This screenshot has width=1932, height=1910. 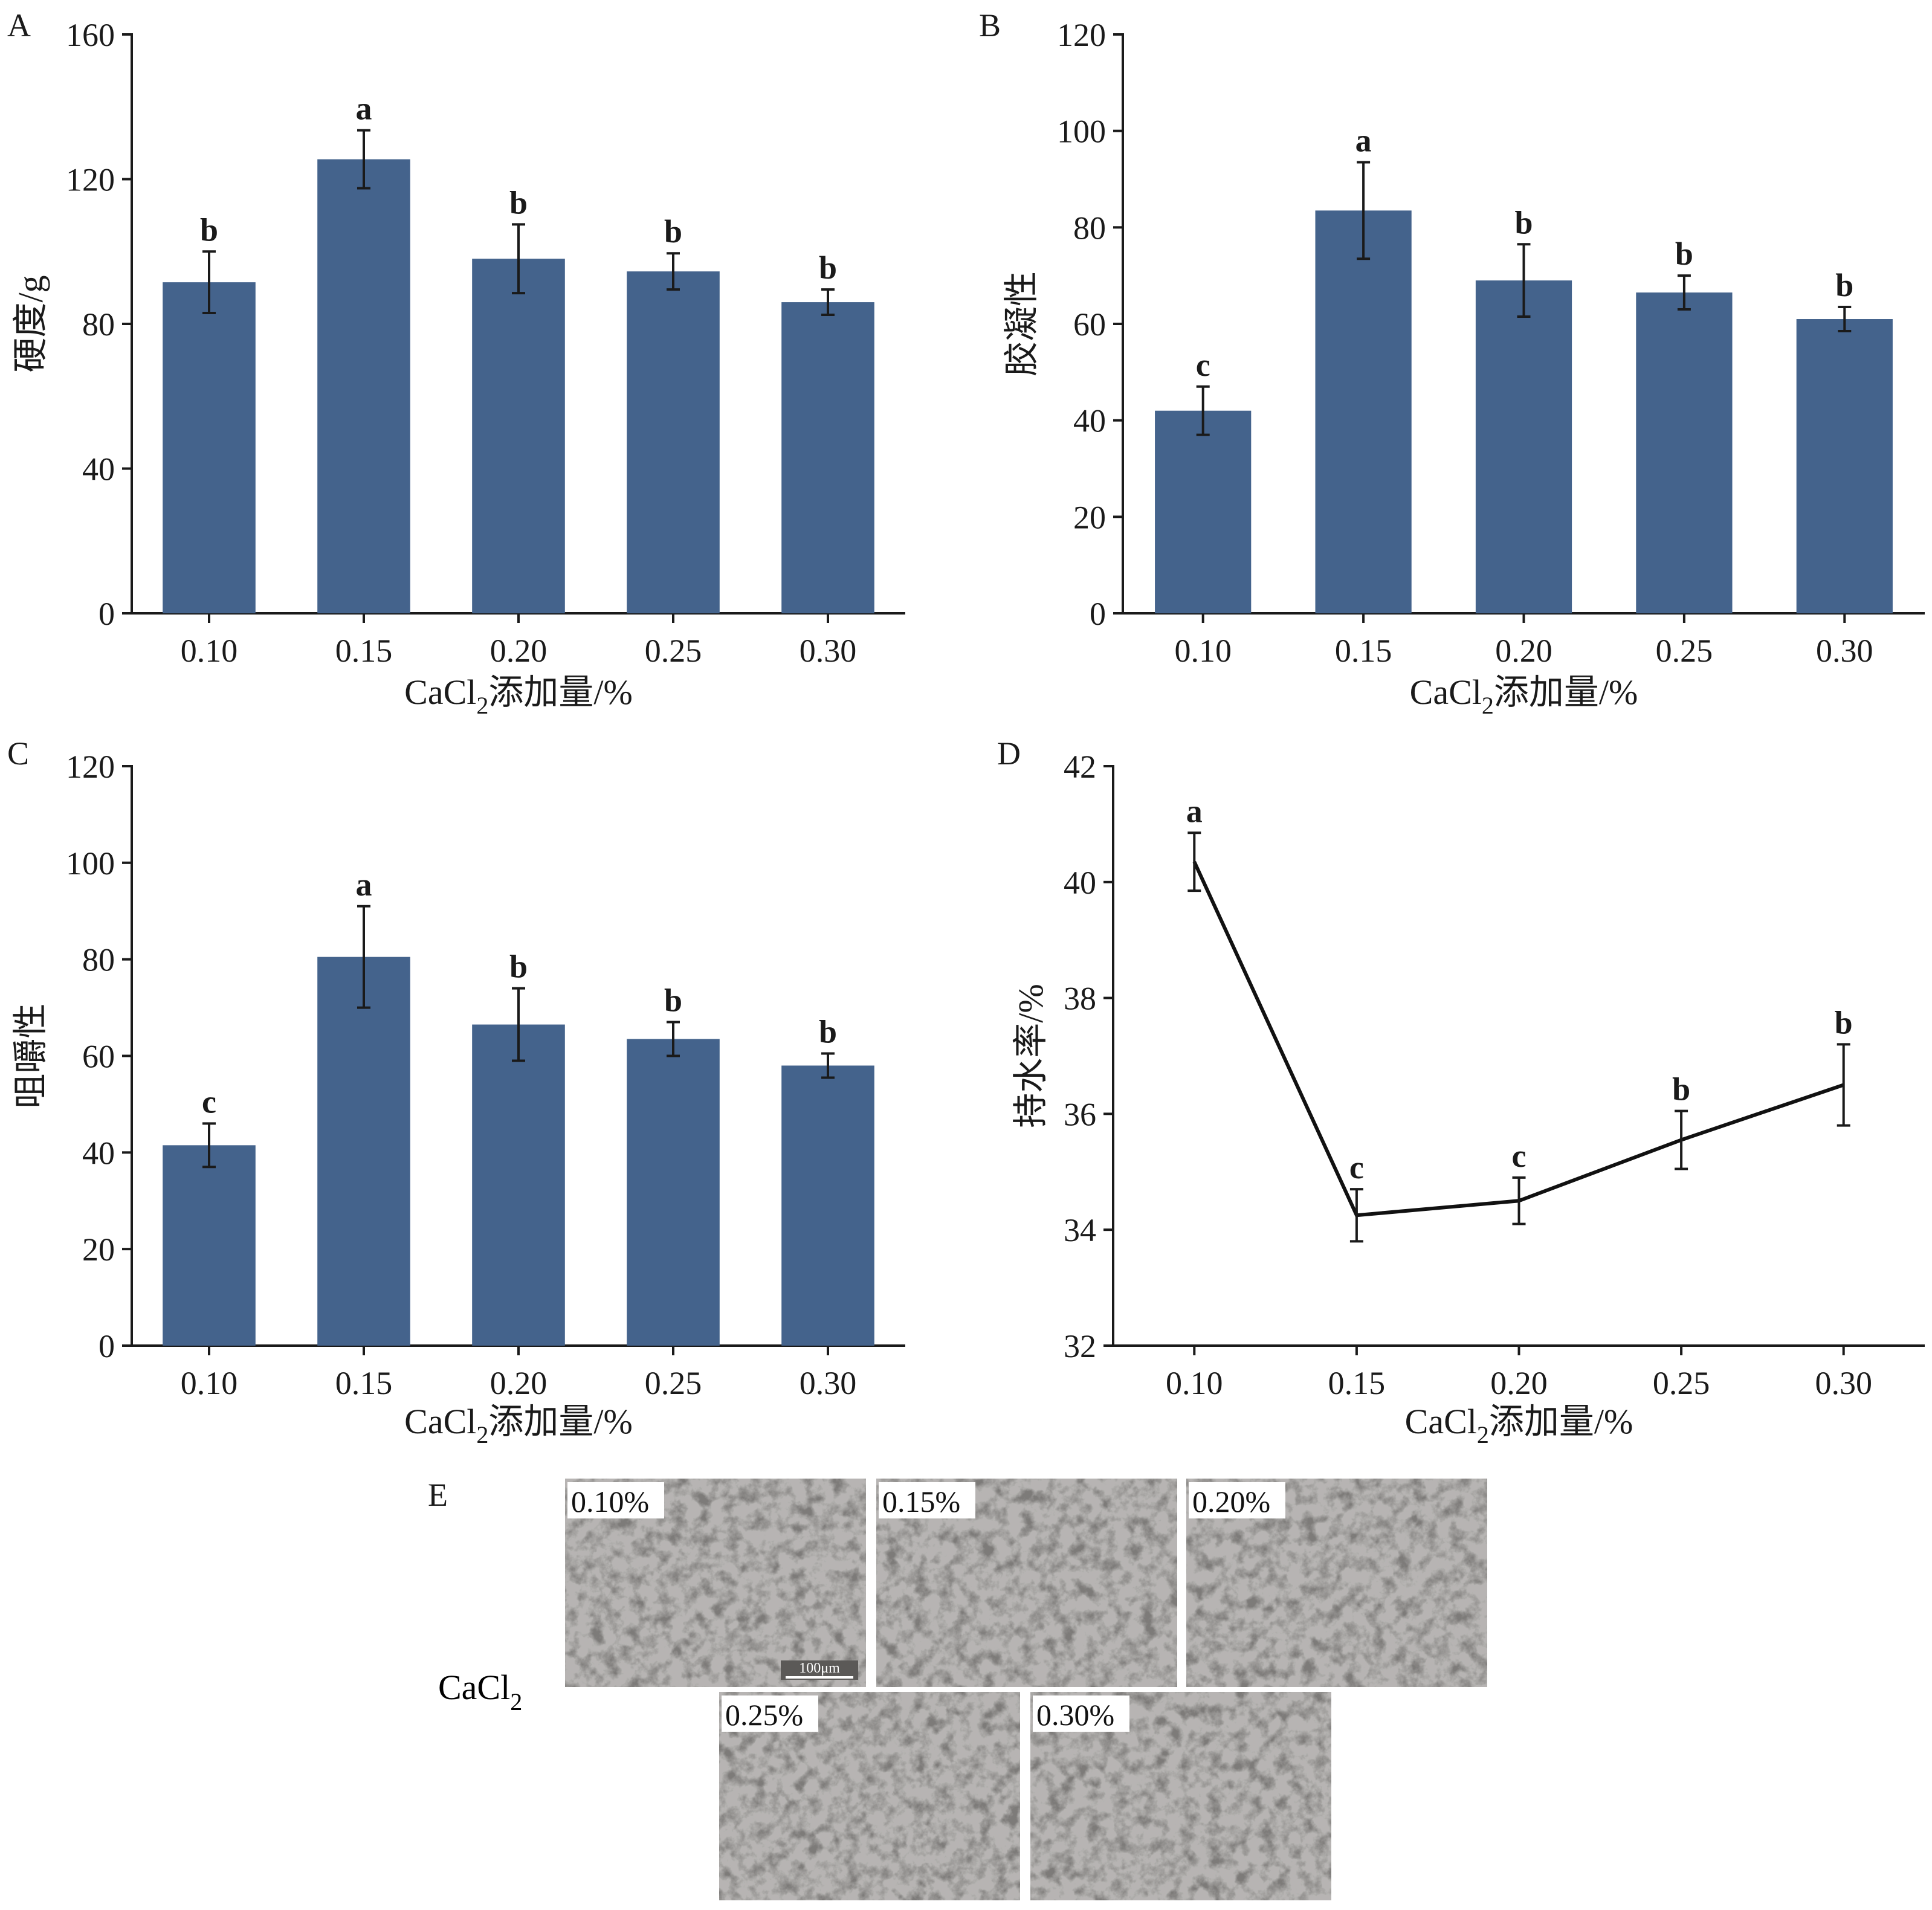 What do you see at coordinates (1231, 1501) in the screenshot?
I see `micrograph-label: 0.20%` at bounding box center [1231, 1501].